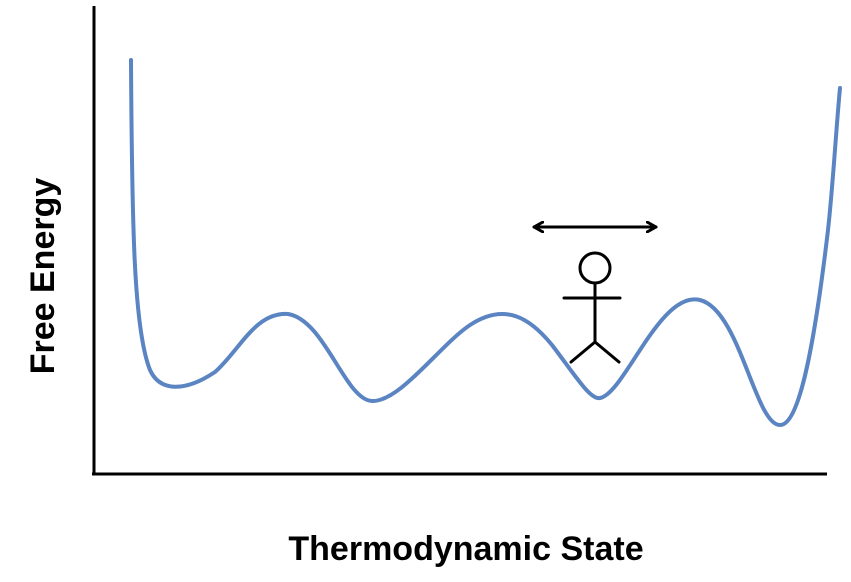 This screenshot has height=582, width=851. What do you see at coordinates (465, 549) in the screenshot?
I see `x-axis-label: Thermodynamic State` at bounding box center [465, 549].